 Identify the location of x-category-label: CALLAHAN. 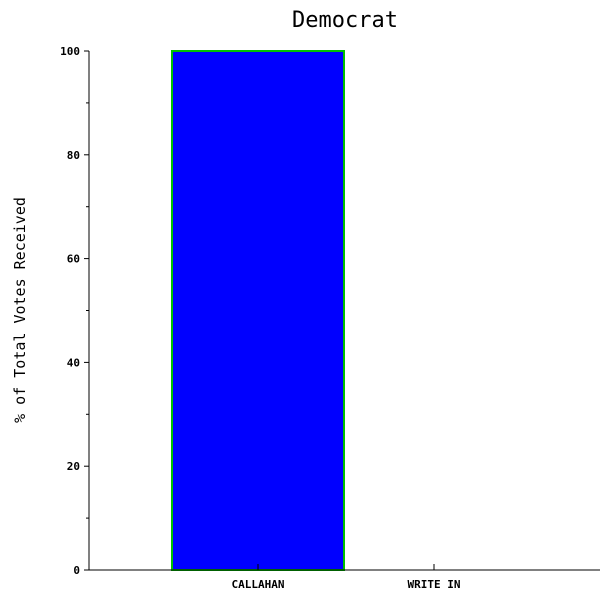
(258, 584).